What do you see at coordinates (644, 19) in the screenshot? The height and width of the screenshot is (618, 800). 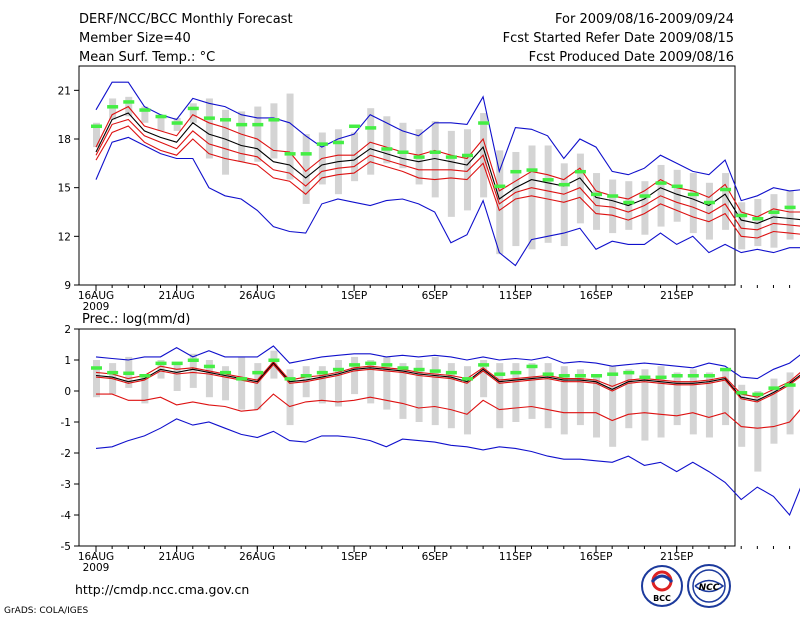 I see `header-period: For 2009/08/16-2009/09/24` at bounding box center [644, 19].